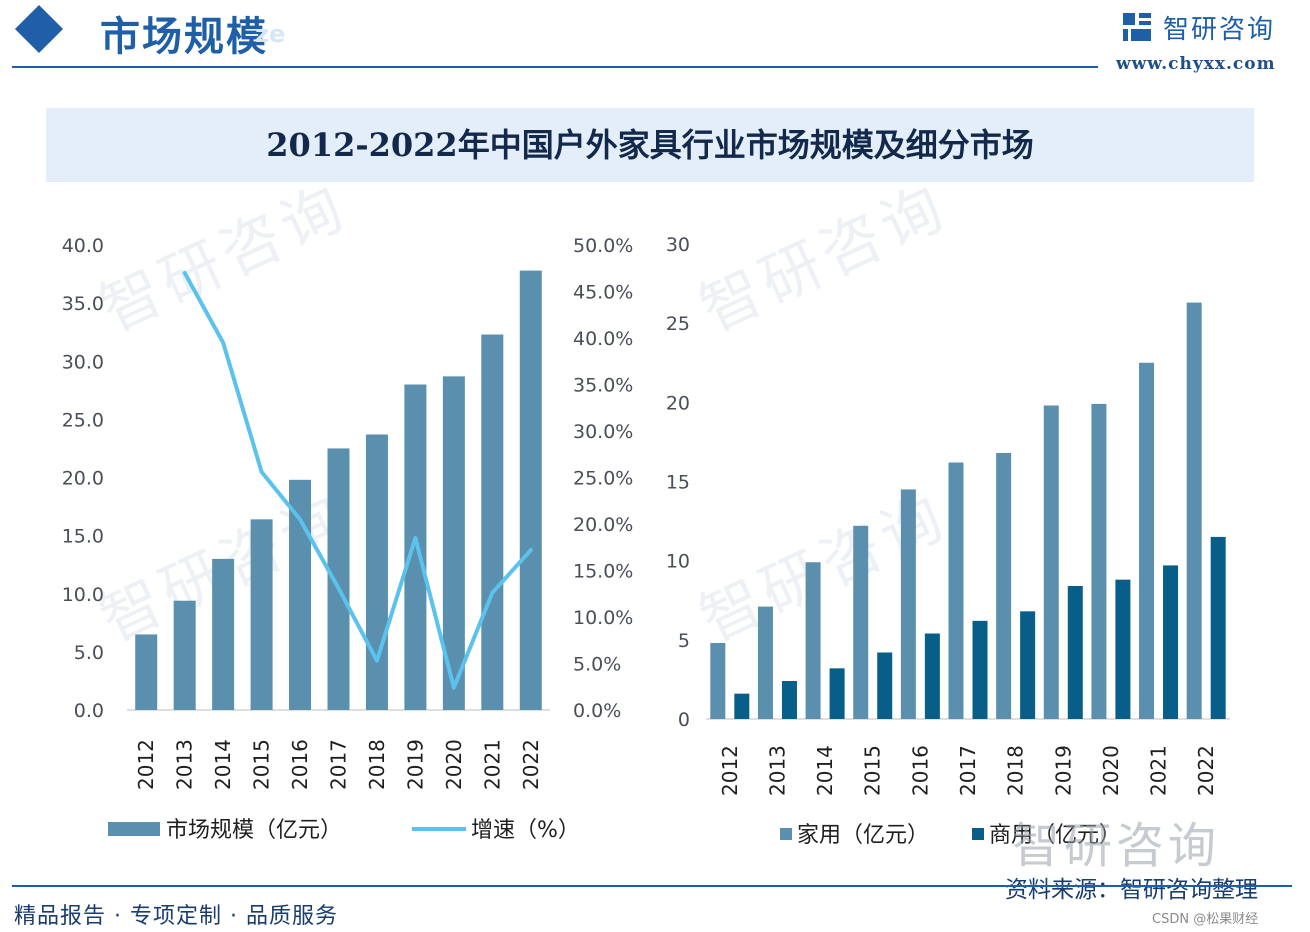  What do you see at coordinates (89, 711) in the screenshot?
I see `left-y-tick-label: 0.0` at bounding box center [89, 711].